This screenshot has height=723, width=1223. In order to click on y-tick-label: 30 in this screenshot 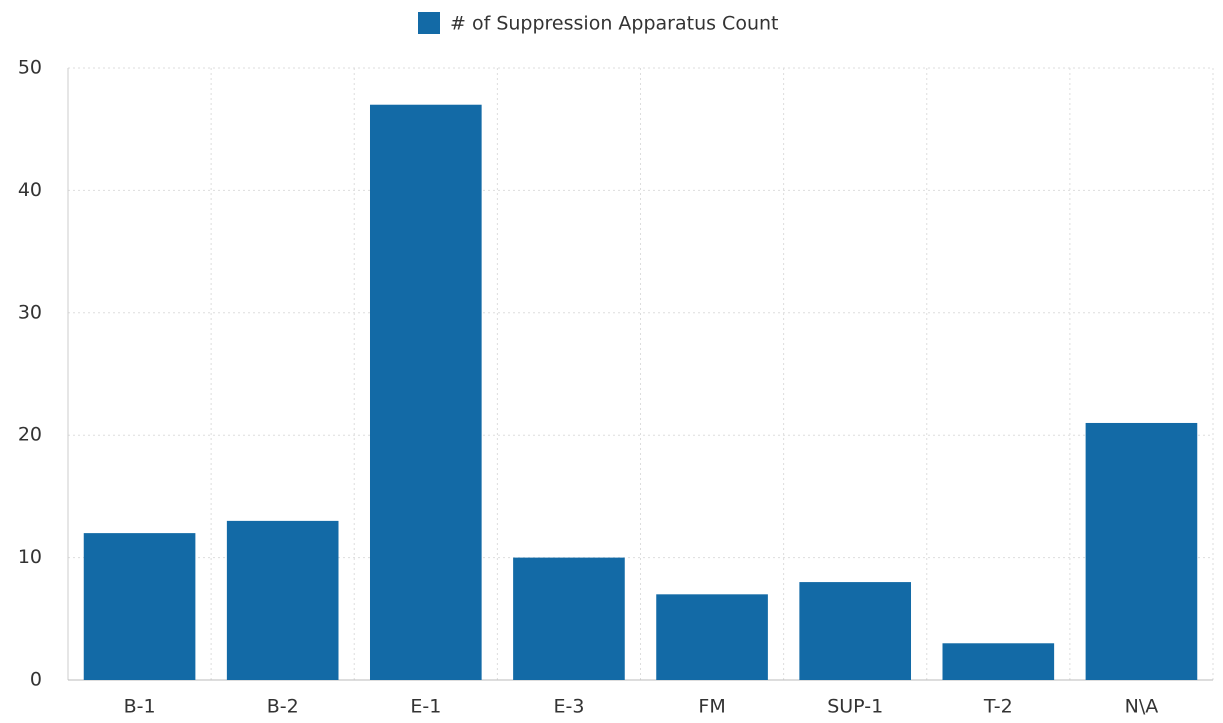, I will do `click(30, 312)`.